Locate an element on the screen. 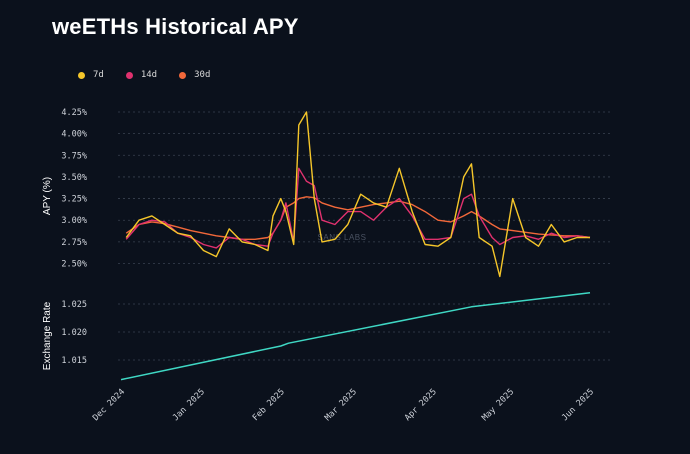  series-line-14d is located at coordinates (358, 208).